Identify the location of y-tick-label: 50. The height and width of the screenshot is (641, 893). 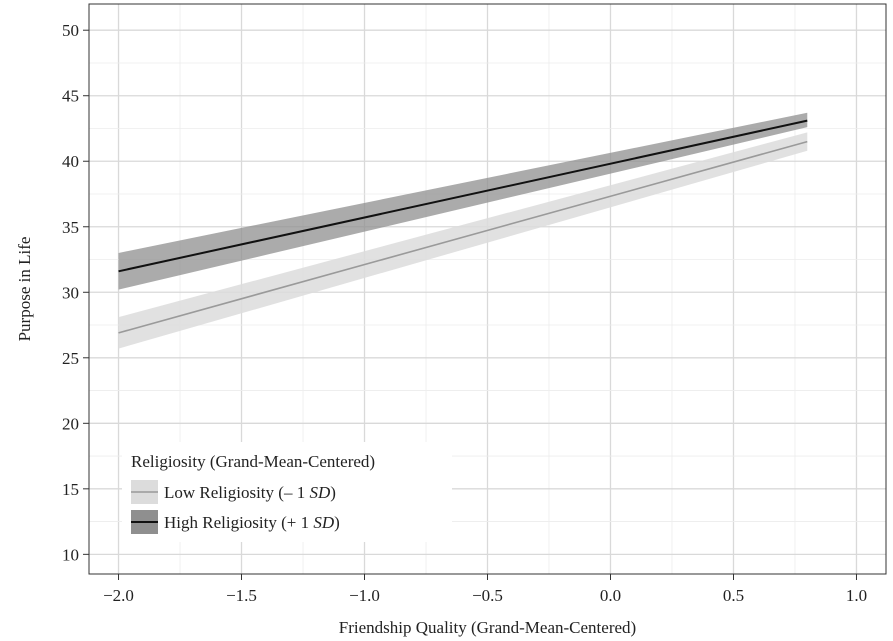
(70, 30).